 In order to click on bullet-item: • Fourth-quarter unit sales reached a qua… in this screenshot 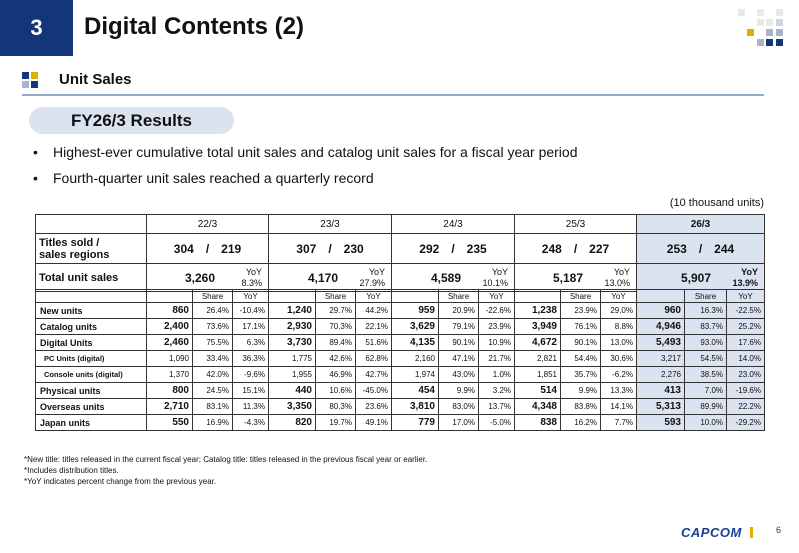, I will do `click(203, 178)`.